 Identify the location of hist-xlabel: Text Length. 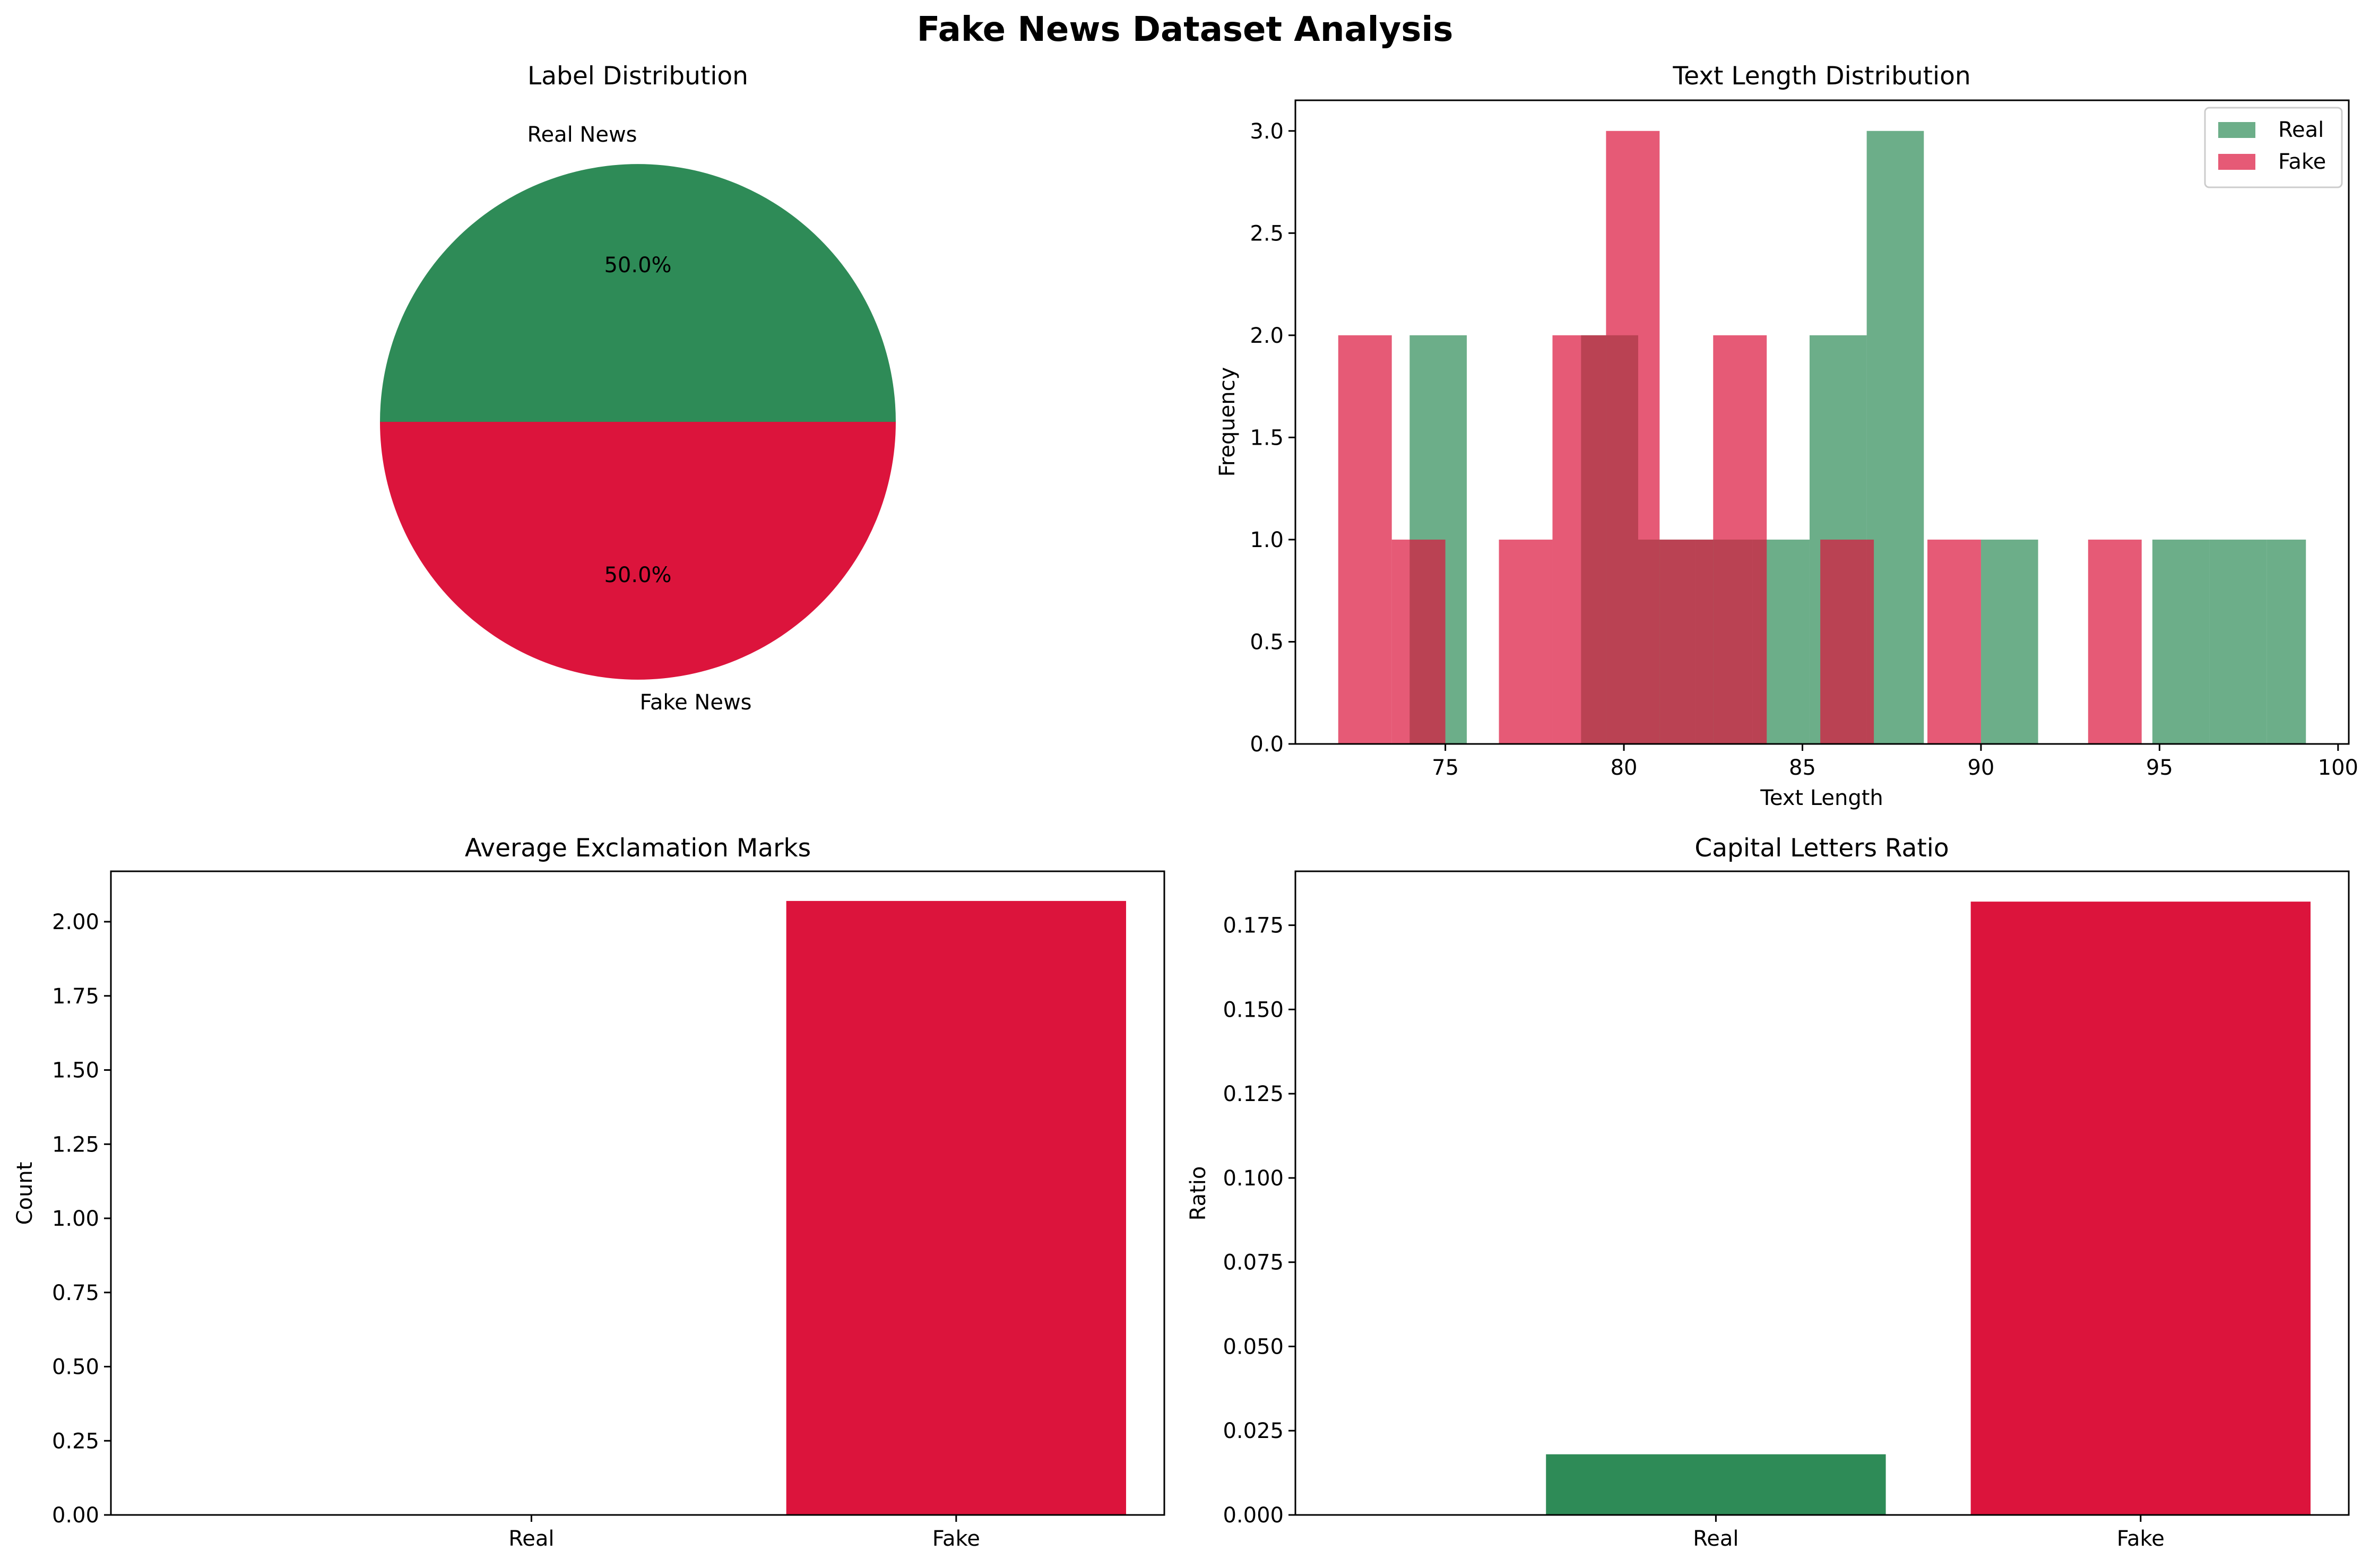
(1821, 798).